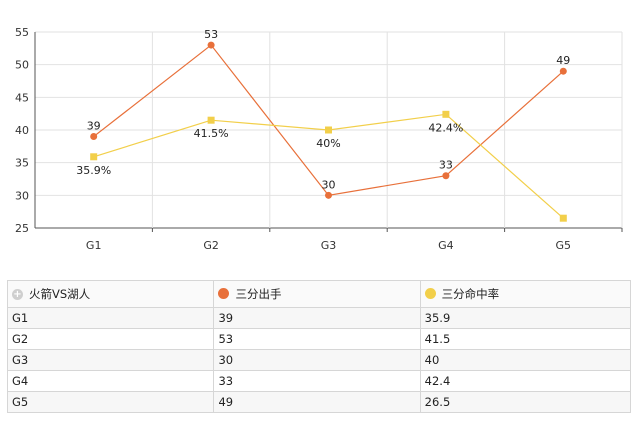 This screenshot has width=640, height=423. What do you see at coordinates (22, 130) in the screenshot?
I see `y-tick-label: 40` at bounding box center [22, 130].